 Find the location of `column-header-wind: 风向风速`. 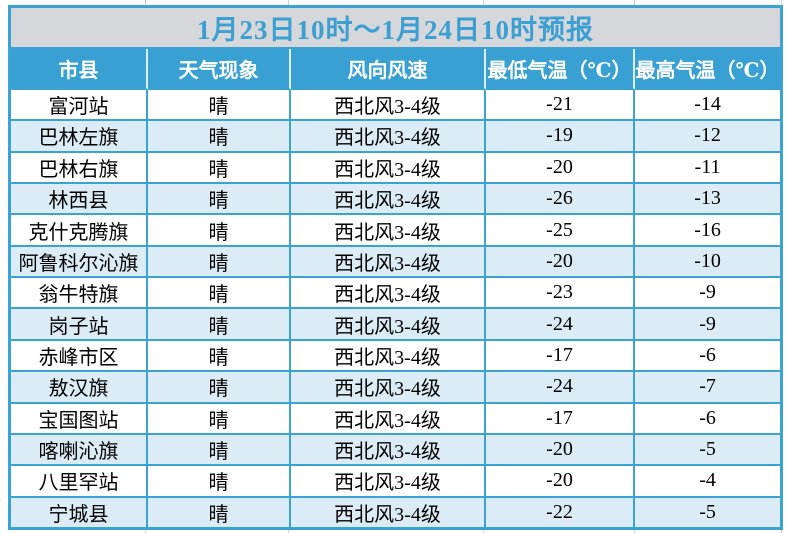

column-header-wind: 风向风速 is located at coordinates (388, 69).